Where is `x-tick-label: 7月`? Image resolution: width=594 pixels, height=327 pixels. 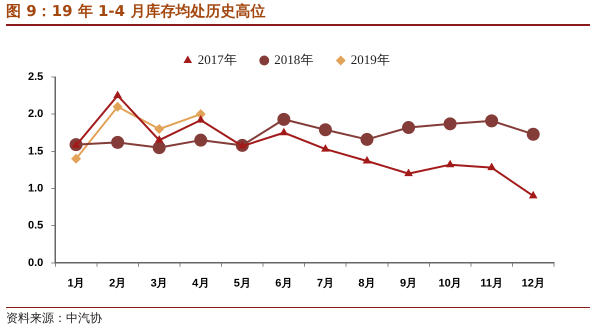 x-tick-label: 7月 is located at coordinates (325, 283).